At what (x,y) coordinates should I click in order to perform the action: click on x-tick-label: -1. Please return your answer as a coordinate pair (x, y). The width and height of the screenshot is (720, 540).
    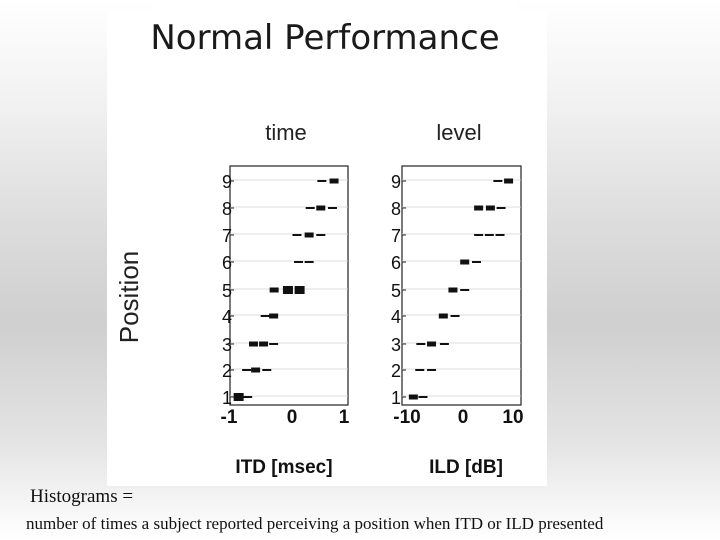
    Looking at the image, I should click on (229, 417).